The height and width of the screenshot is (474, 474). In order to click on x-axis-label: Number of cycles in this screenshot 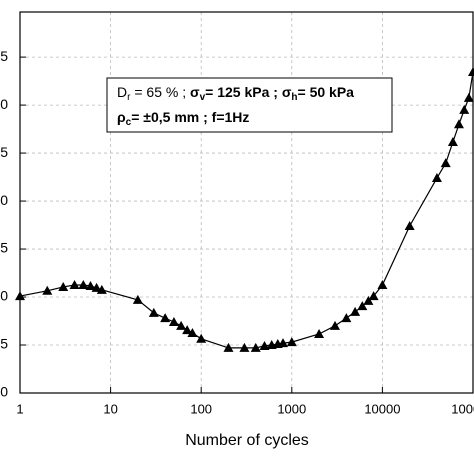, I will do `click(247, 440)`.